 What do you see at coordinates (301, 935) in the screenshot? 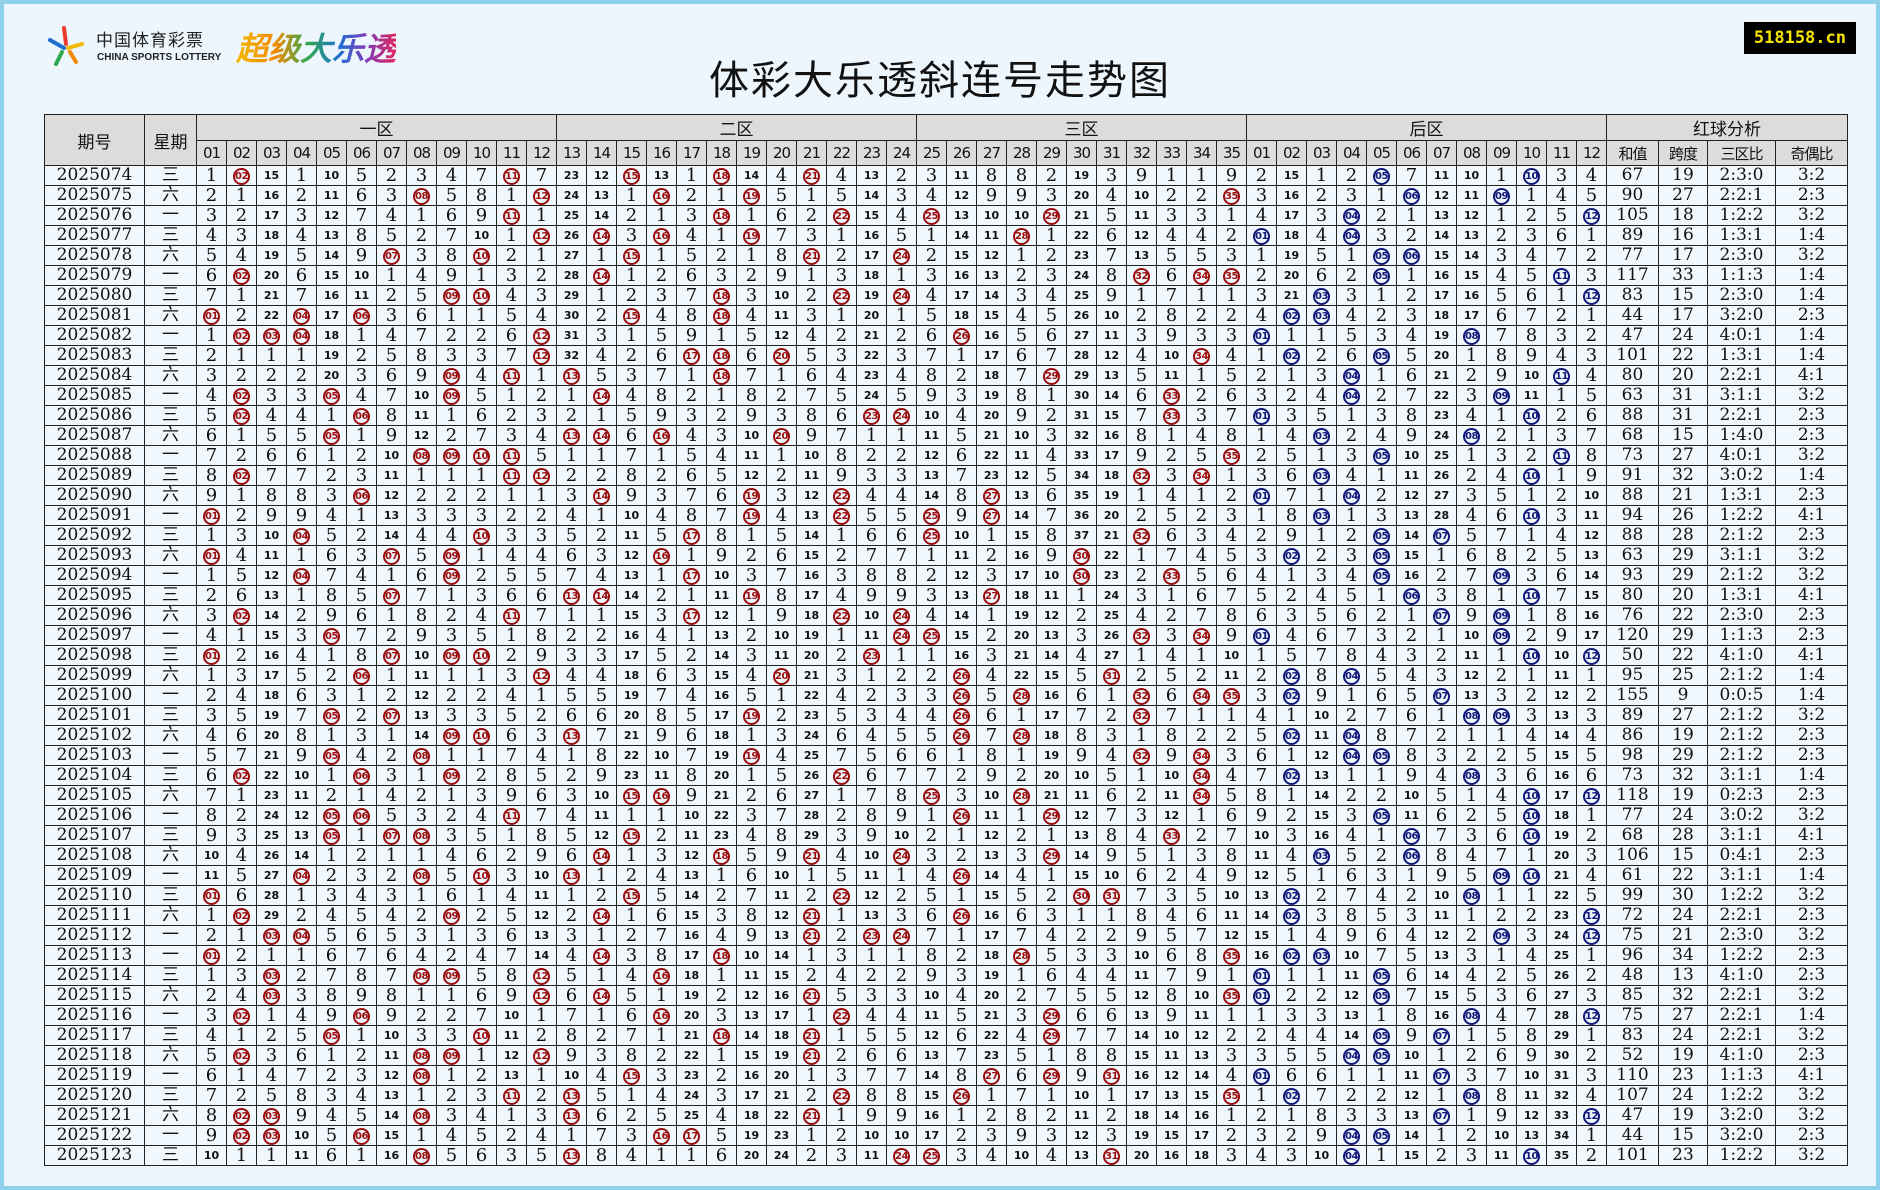
I see `front-cell-drawn: 04` at bounding box center [301, 935].